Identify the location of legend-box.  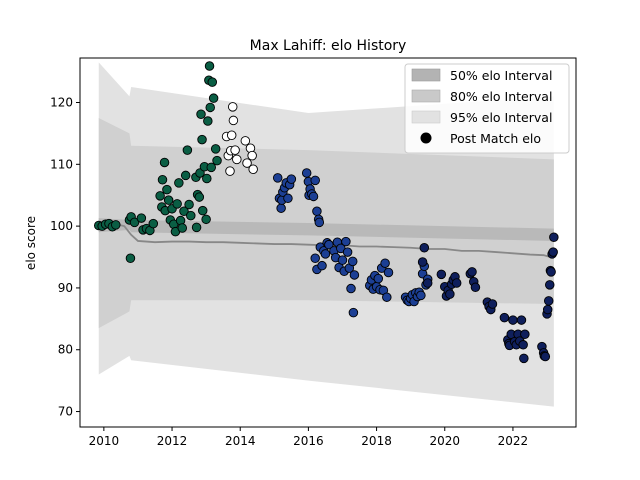
(487, 108).